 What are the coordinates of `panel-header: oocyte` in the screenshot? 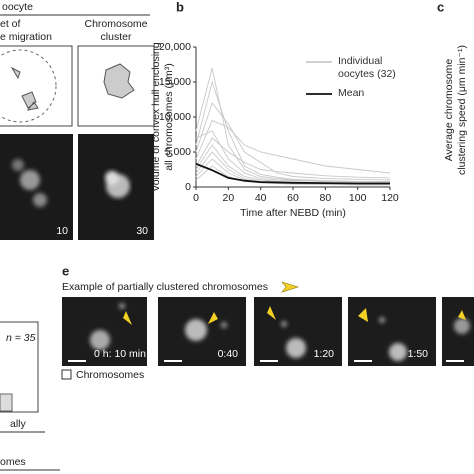 It's located at (17, 7).